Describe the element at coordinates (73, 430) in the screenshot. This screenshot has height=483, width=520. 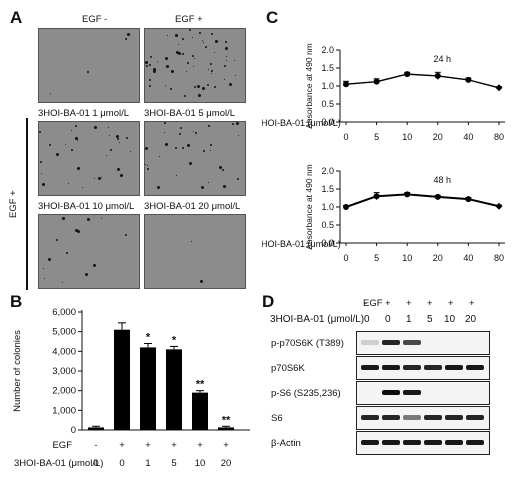
I see `y-tick-label: 0` at that location.